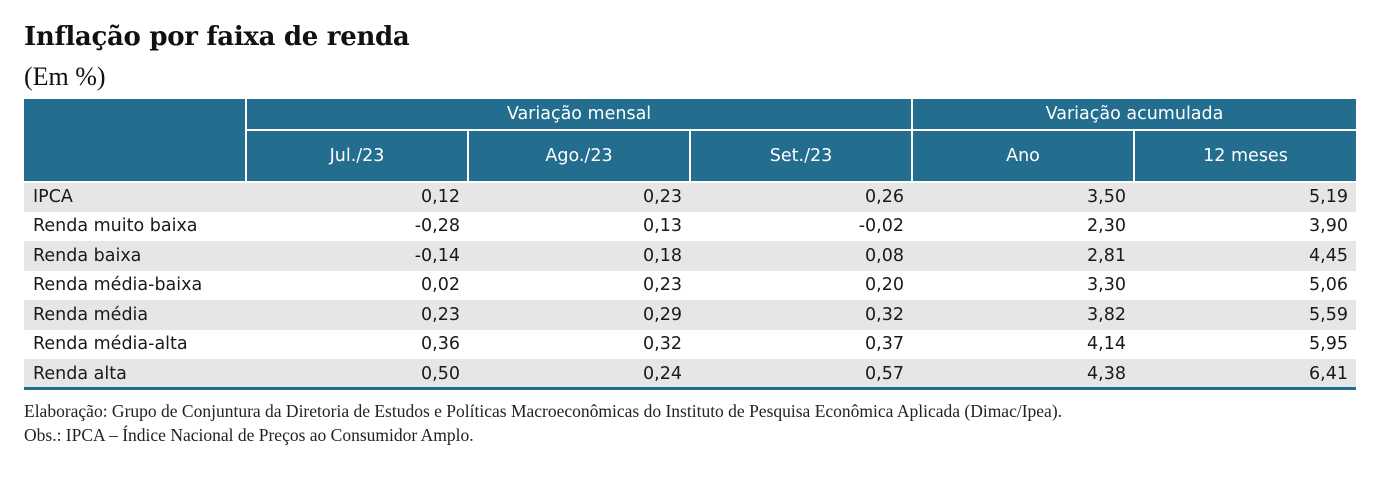  I want to click on table-cell: 0,24, so click(579, 374).